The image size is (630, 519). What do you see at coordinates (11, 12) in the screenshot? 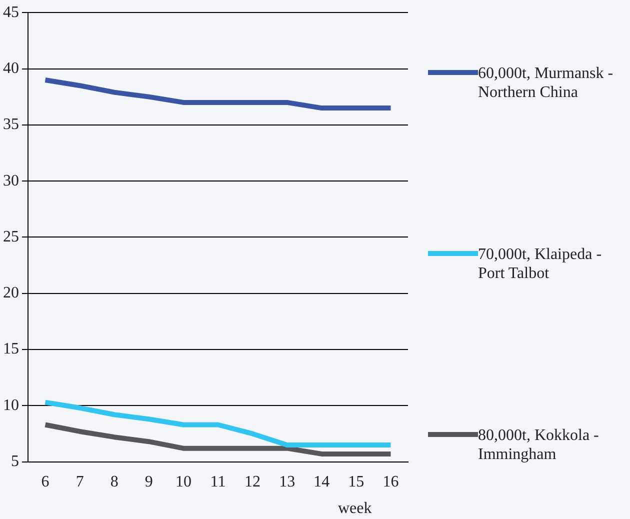
I see `y-tick-label: 45` at bounding box center [11, 12].